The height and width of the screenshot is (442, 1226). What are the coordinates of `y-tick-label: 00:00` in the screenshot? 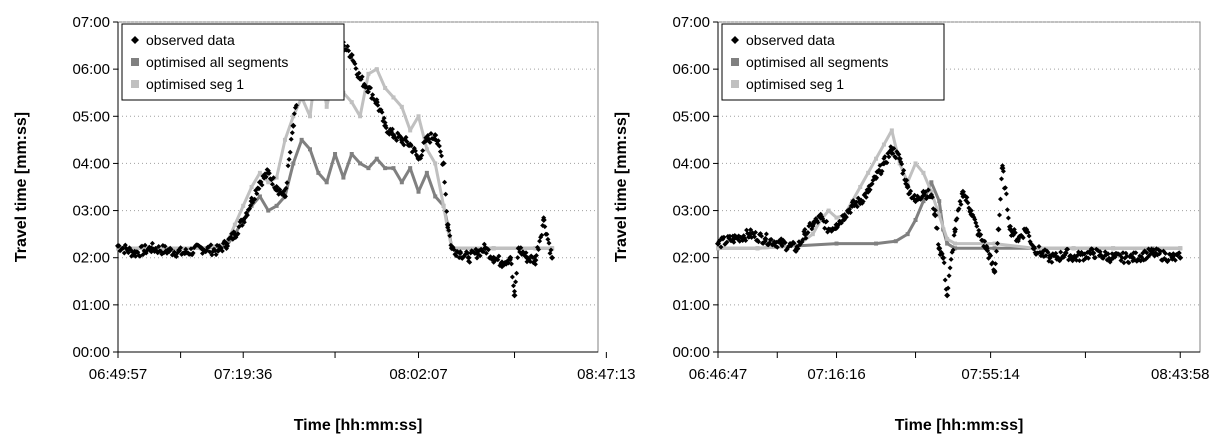 It's located at (691, 352).